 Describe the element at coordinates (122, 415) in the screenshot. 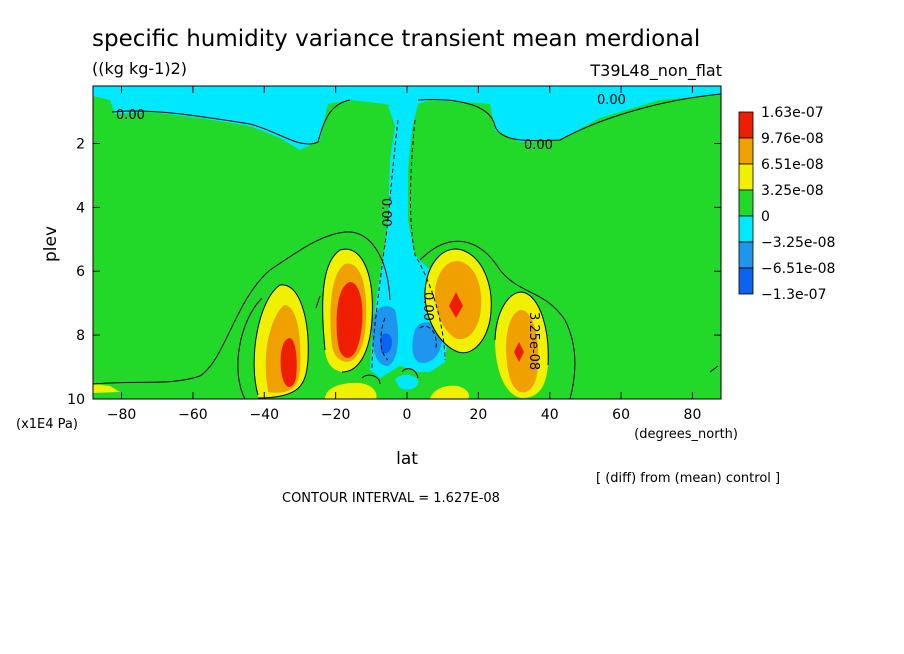

I see `x-tick-label: −80` at that location.